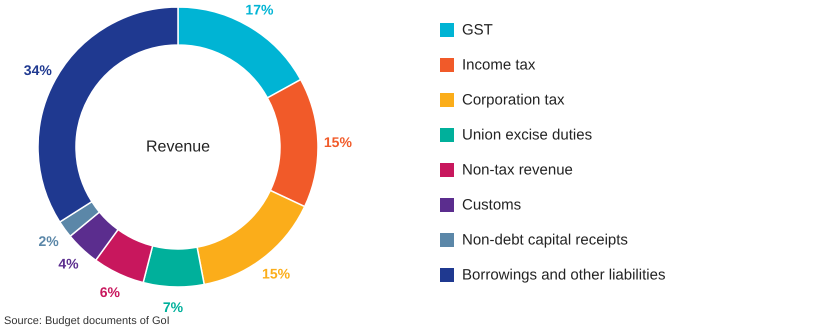  What do you see at coordinates (527, 135) in the screenshot?
I see `legend-label: Union excise duties` at bounding box center [527, 135].